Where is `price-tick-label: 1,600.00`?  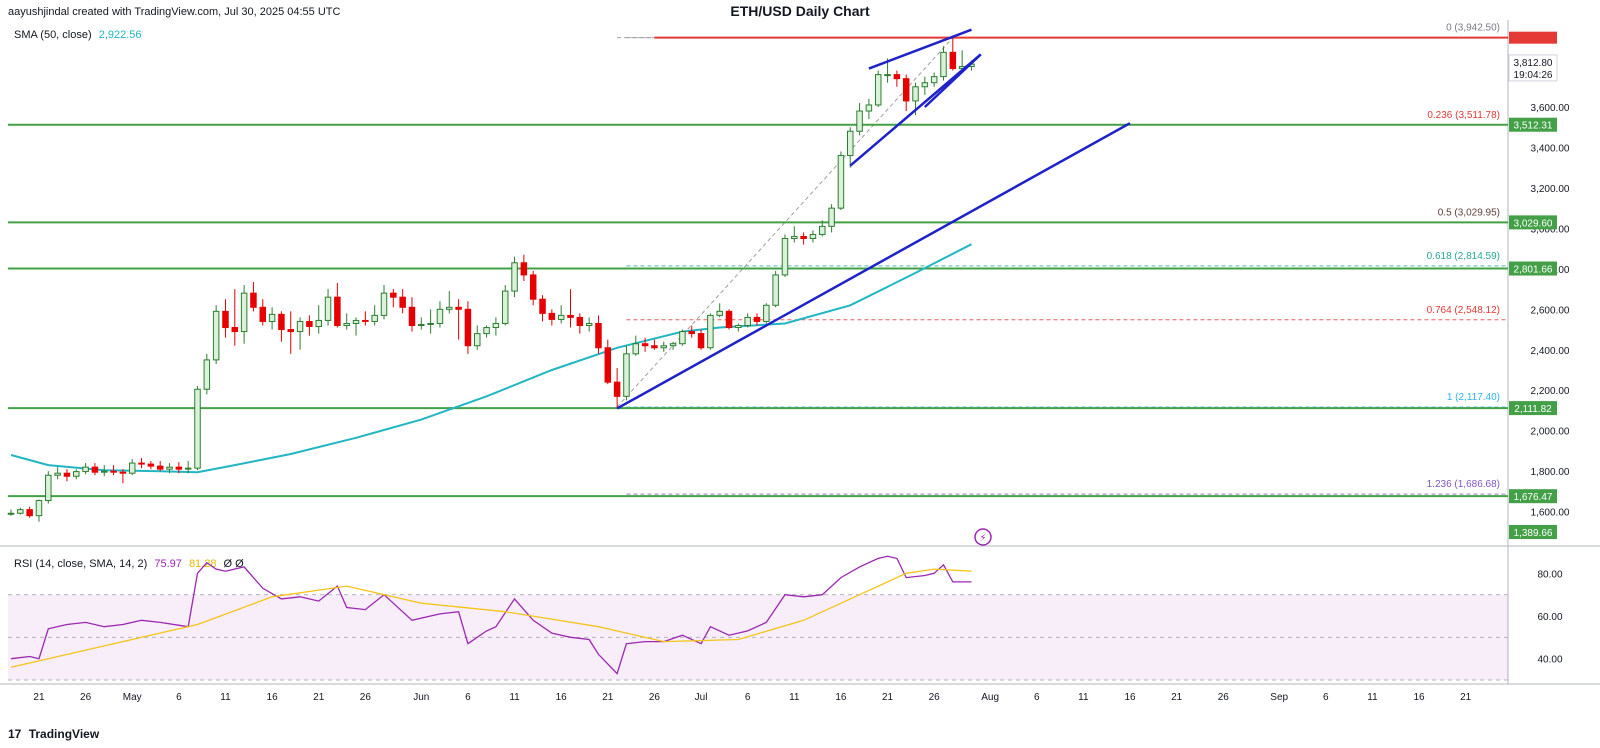
price-tick-label: 1,600.00 is located at coordinates (1550, 513).